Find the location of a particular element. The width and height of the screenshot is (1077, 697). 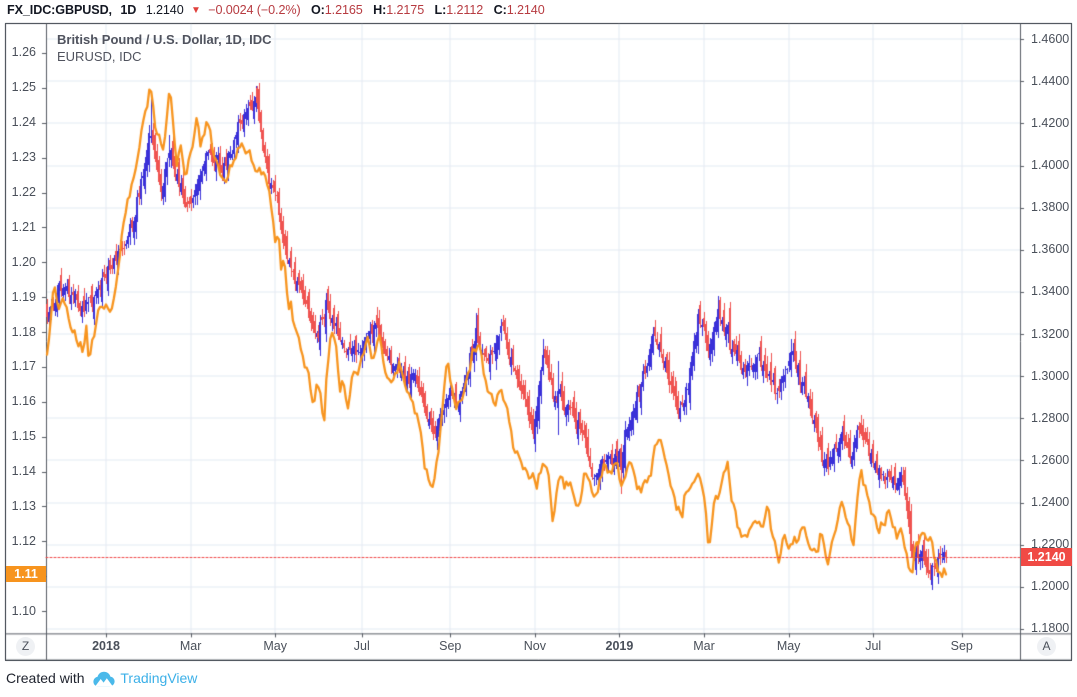

left-axis-label: 1.23 is located at coordinates (23, 157).